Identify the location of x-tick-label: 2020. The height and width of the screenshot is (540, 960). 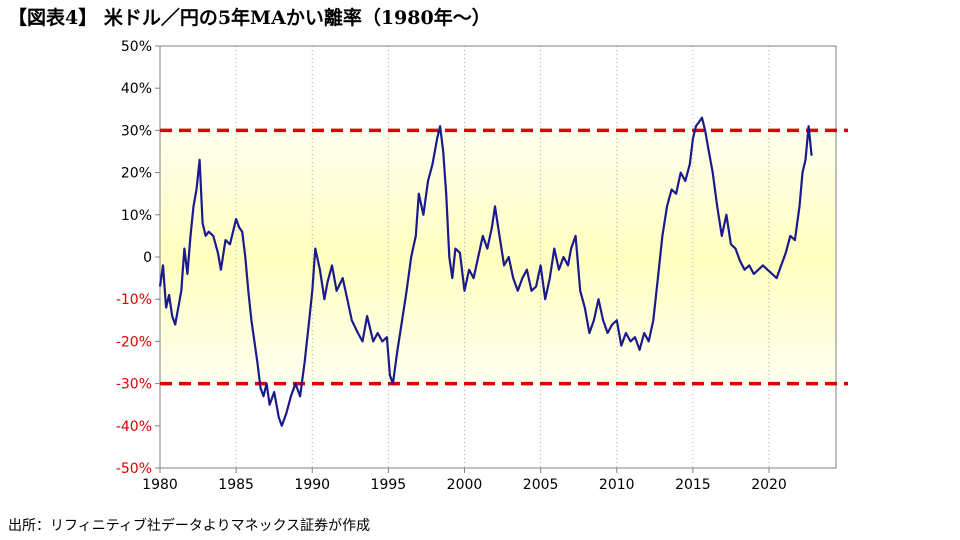
(769, 485).